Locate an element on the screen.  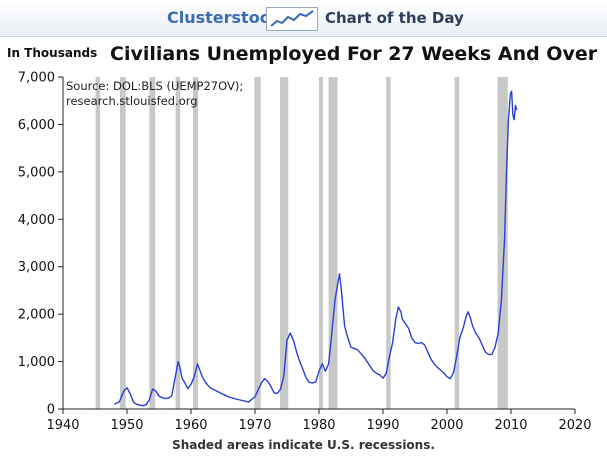
x-tick-label-7: 2010 is located at coordinates (510, 425).